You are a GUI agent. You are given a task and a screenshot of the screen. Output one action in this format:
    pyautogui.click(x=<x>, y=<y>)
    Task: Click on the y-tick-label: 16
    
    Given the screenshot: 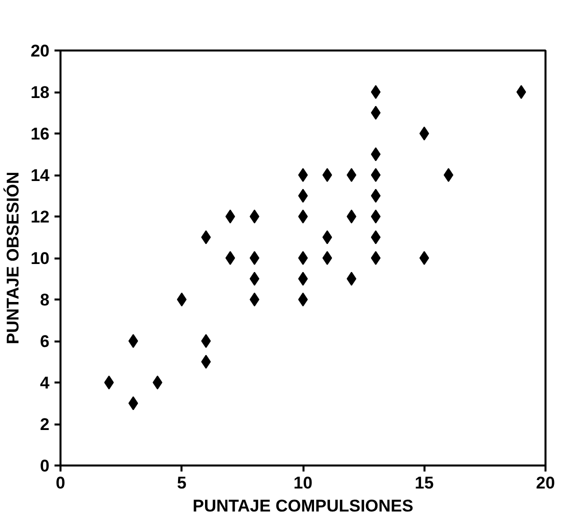 What is the action you would take?
    pyautogui.click(x=40, y=134)
    